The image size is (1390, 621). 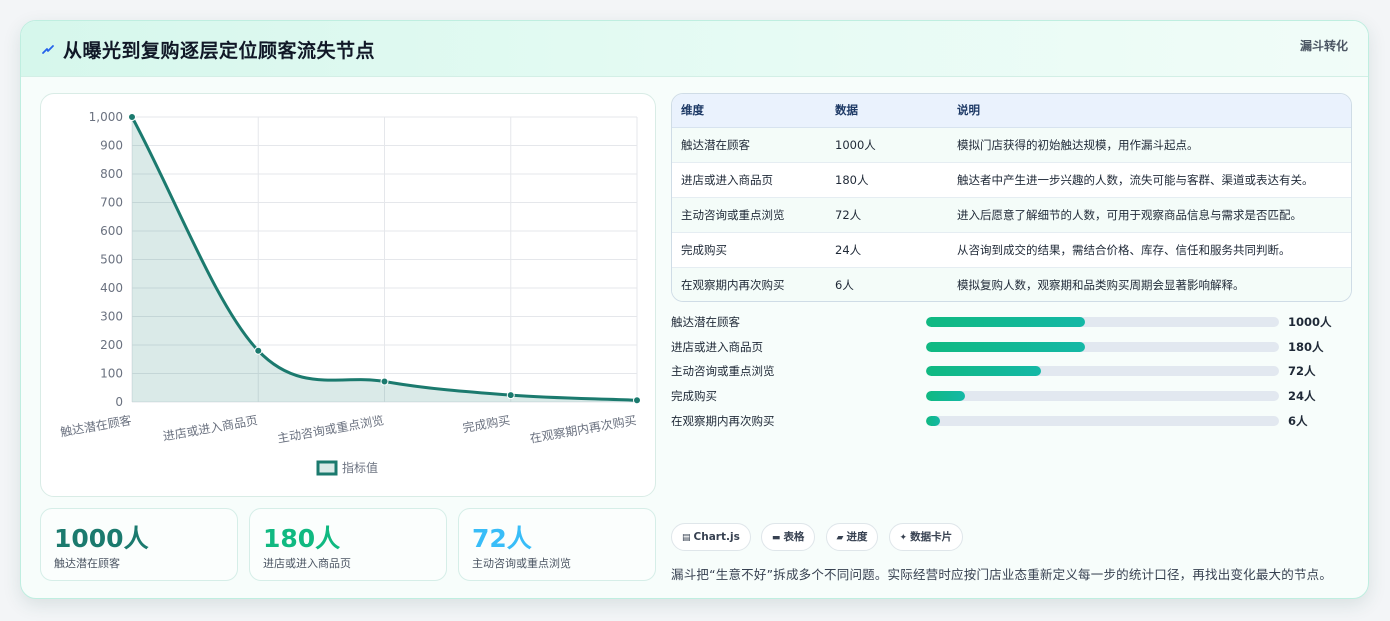 I want to click on stat-card-visit: 180人 进店或进入商品页, so click(x=348, y=544).